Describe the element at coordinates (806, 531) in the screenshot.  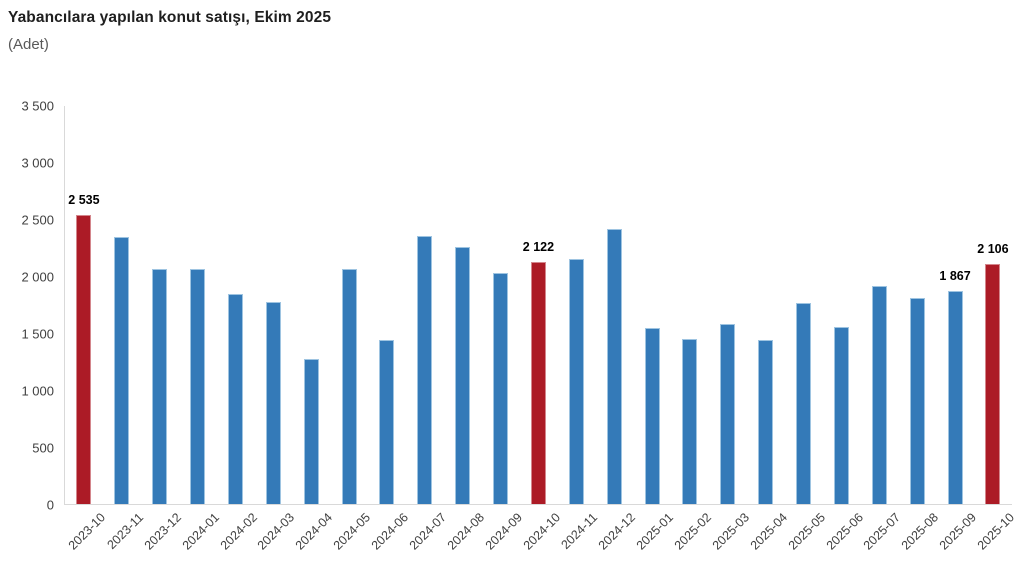
I see `x-tick-label-2025-05: 2025-05` at that location.